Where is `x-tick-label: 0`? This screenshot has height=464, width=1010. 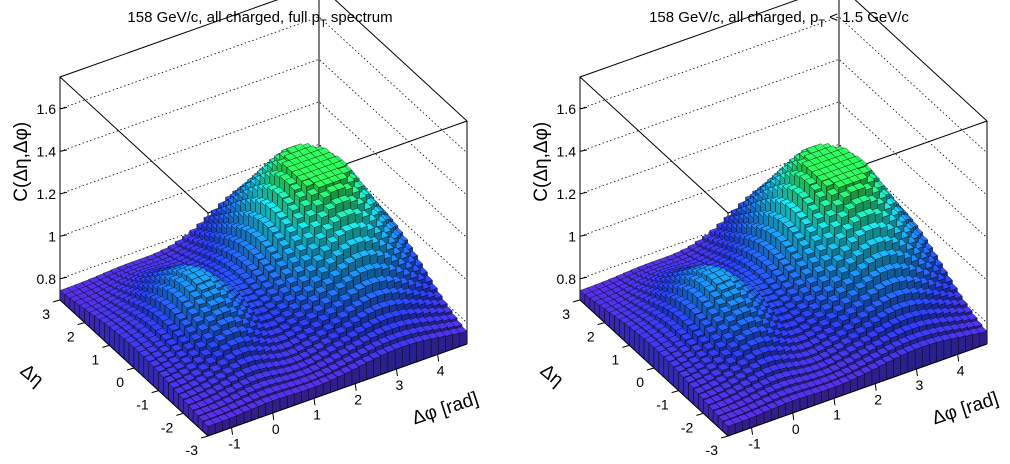 x-tick-label: 0 is located at coordinates (276, 429).